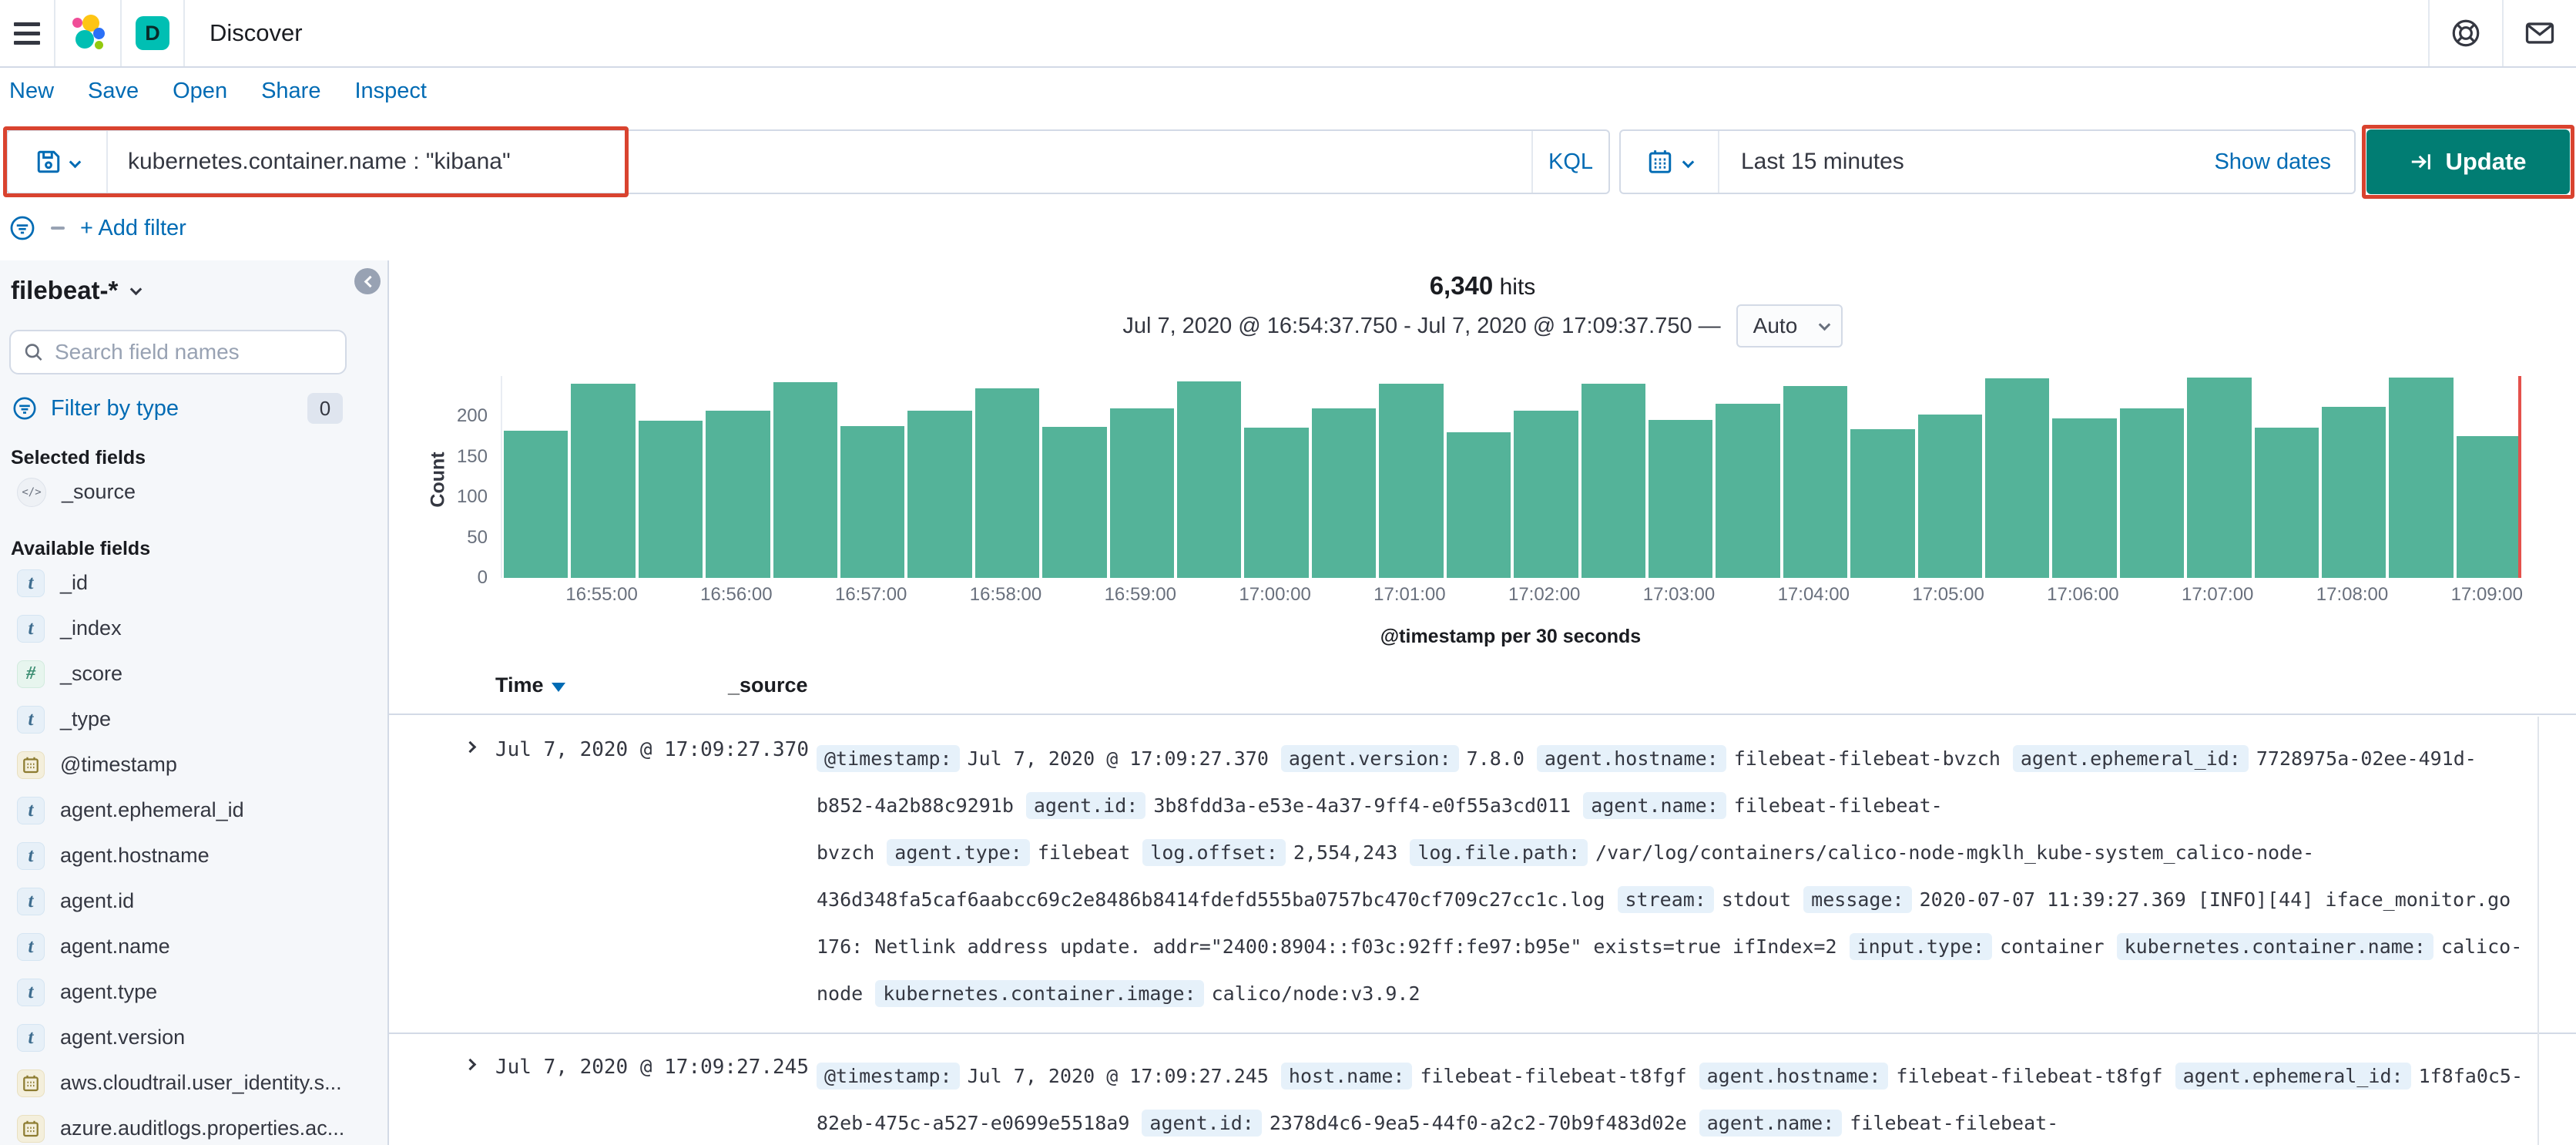 Image resolution: width=2576 pixels, height=1145 pixels. What do you see at coordinates (2468, 161) in the screenshot?
I see `update-button: Update` at bounding box center [2468, 161].